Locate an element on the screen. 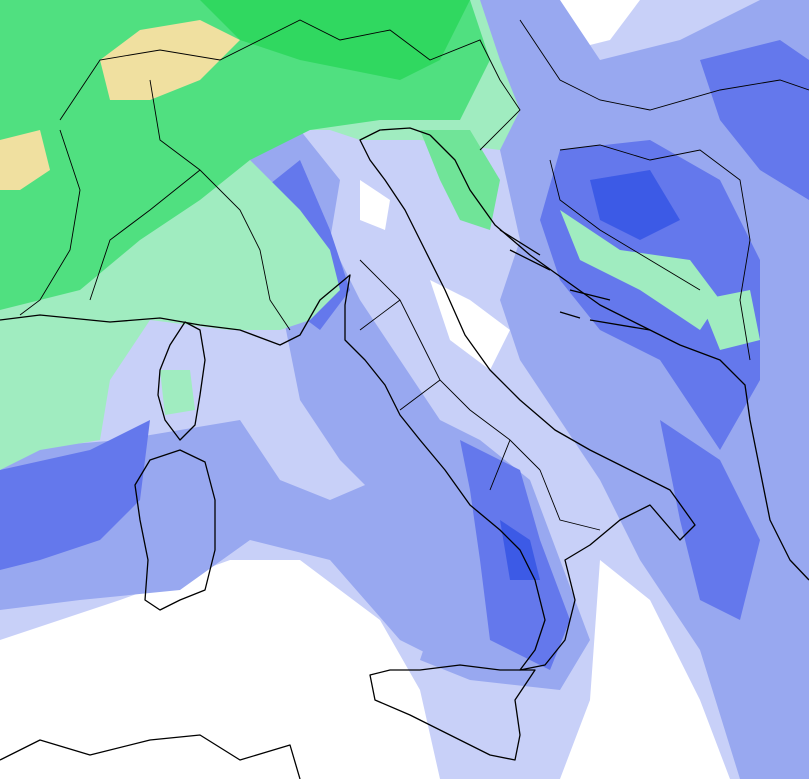  coastline-corsica is located at coordinates (181, 381).